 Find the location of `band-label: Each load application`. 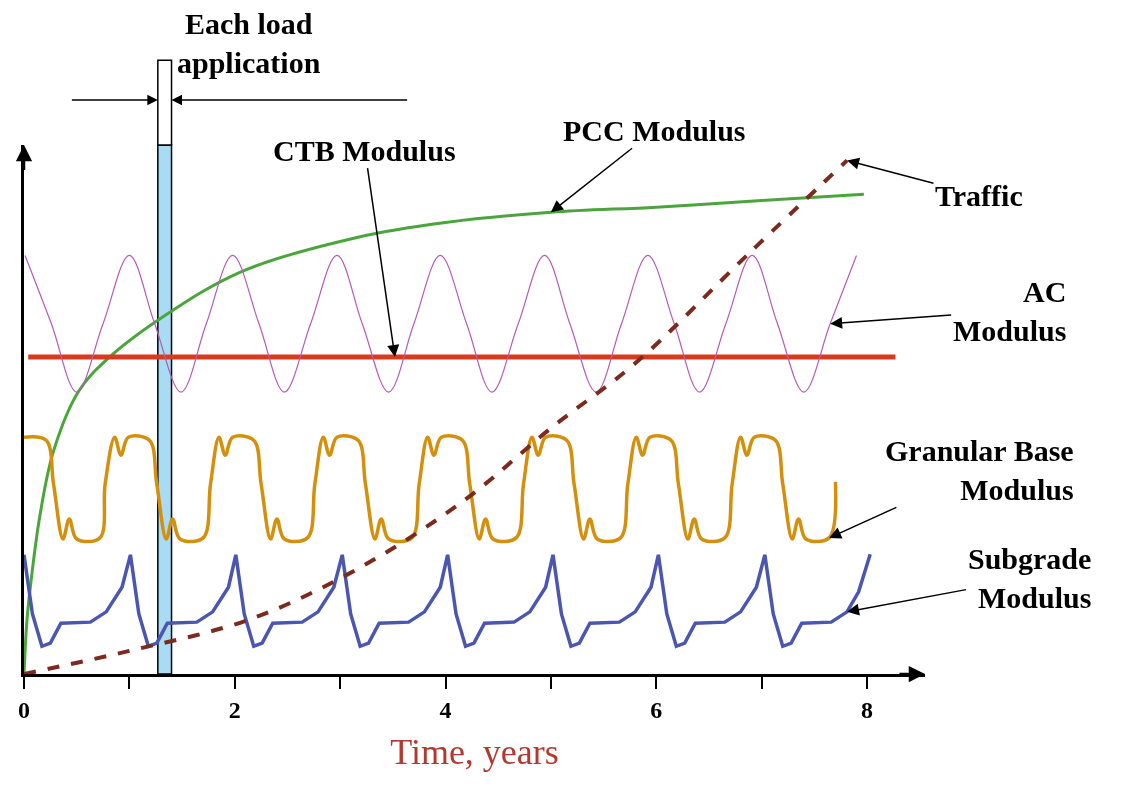

band-label: Each load application is located at coordinates (249, 43).